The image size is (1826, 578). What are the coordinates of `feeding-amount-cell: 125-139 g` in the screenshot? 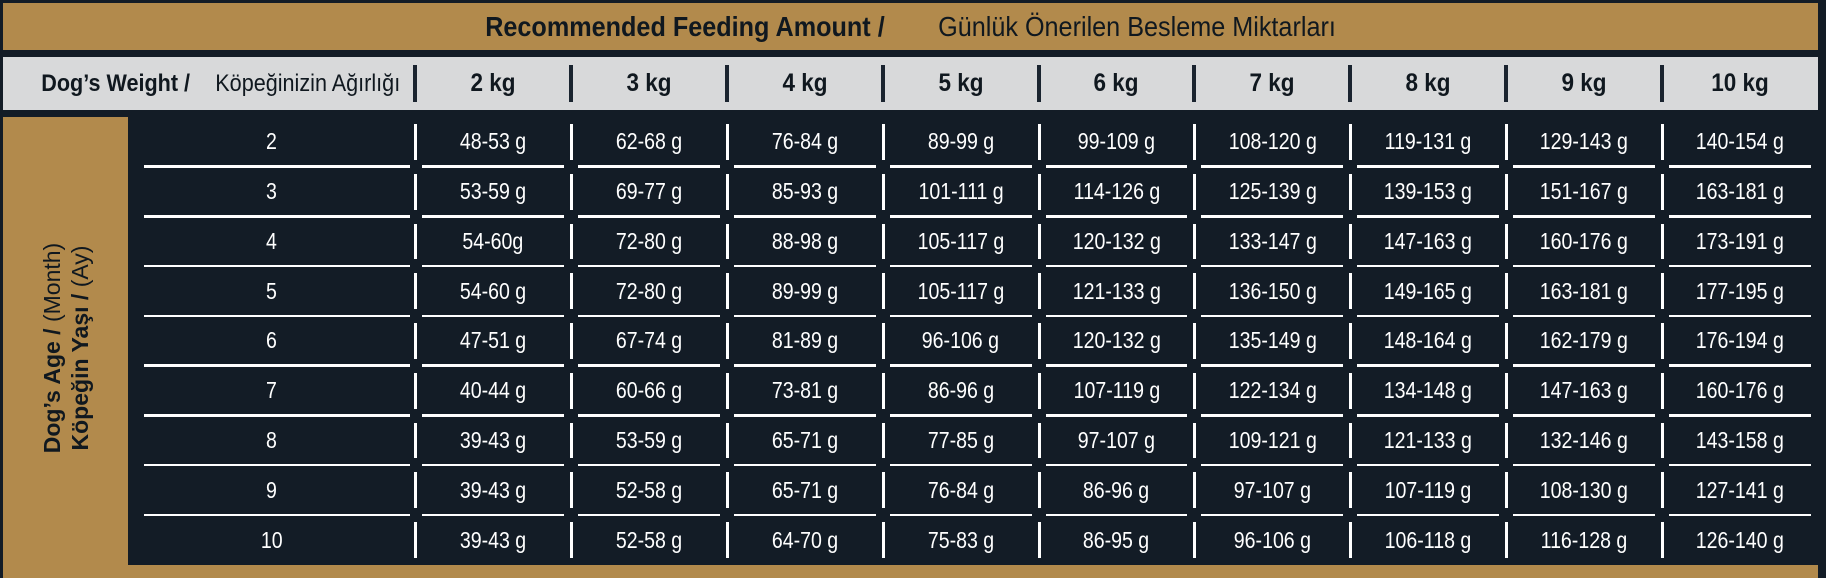 It's located at (1271, 192).